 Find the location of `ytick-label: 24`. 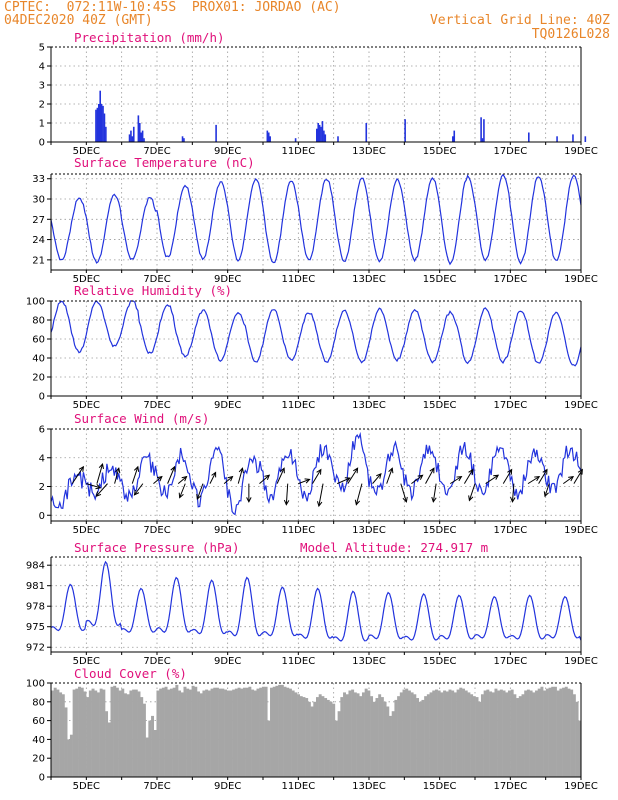

ytick-label: 24 is located at coordinates (38, 240).